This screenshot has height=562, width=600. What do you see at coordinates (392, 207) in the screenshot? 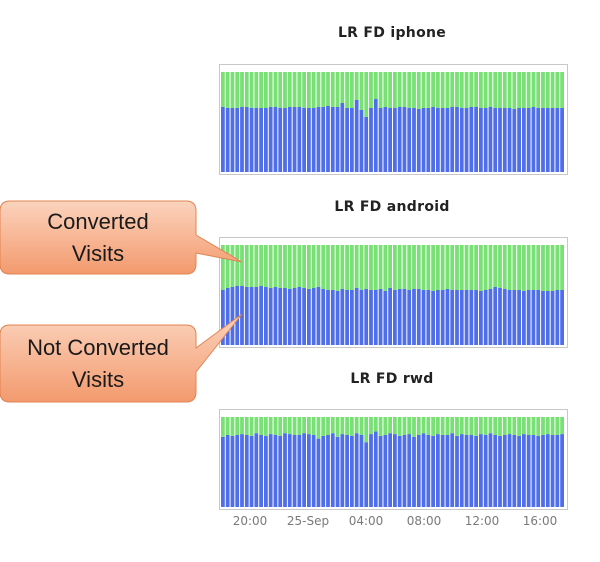
I see `chart-title-android: LR FD android` at bounding box center [392, 207].